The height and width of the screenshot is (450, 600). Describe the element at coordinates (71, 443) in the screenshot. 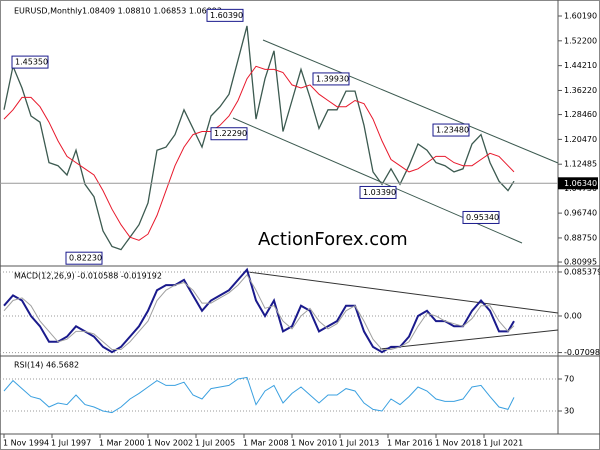

I see `x-tick-label: 1 Jul 1997` at that location.